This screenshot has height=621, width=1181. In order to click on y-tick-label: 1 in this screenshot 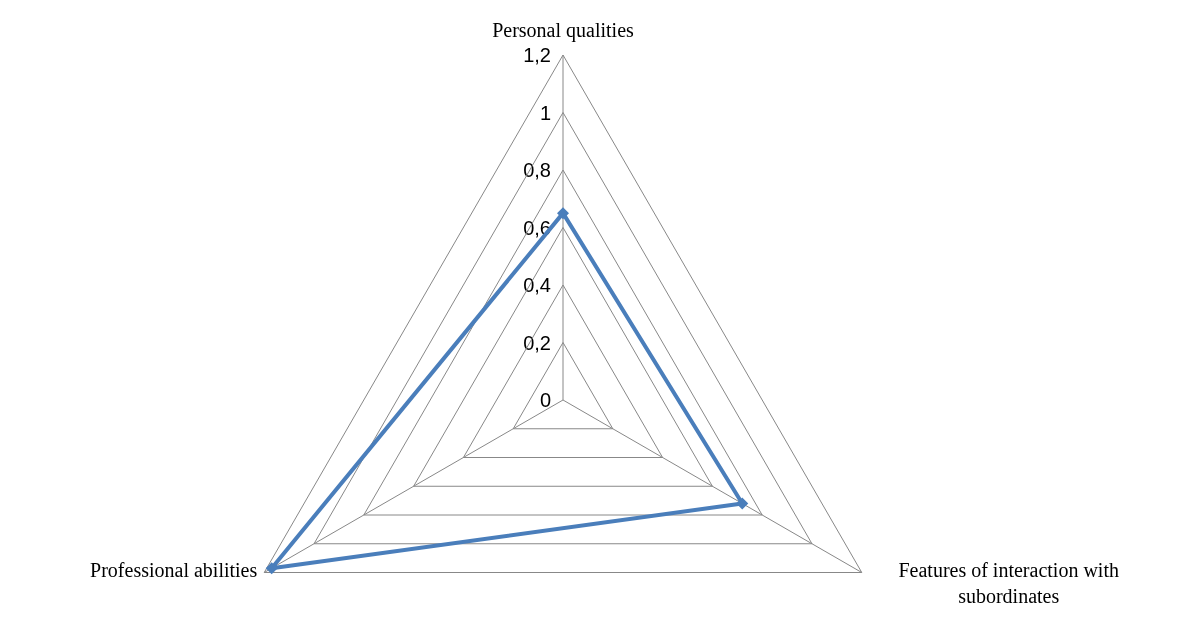, I will do `click(545, 112)`.